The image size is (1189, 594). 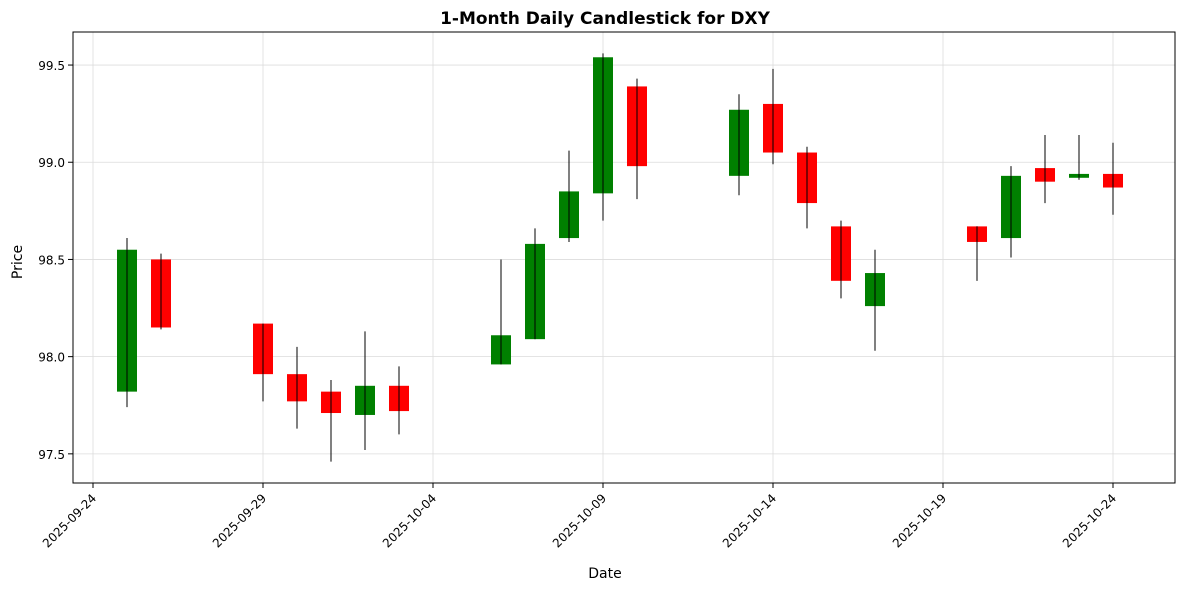 I want to click on x-tick-label: 2025-10-09, so click(x=579, y=520).